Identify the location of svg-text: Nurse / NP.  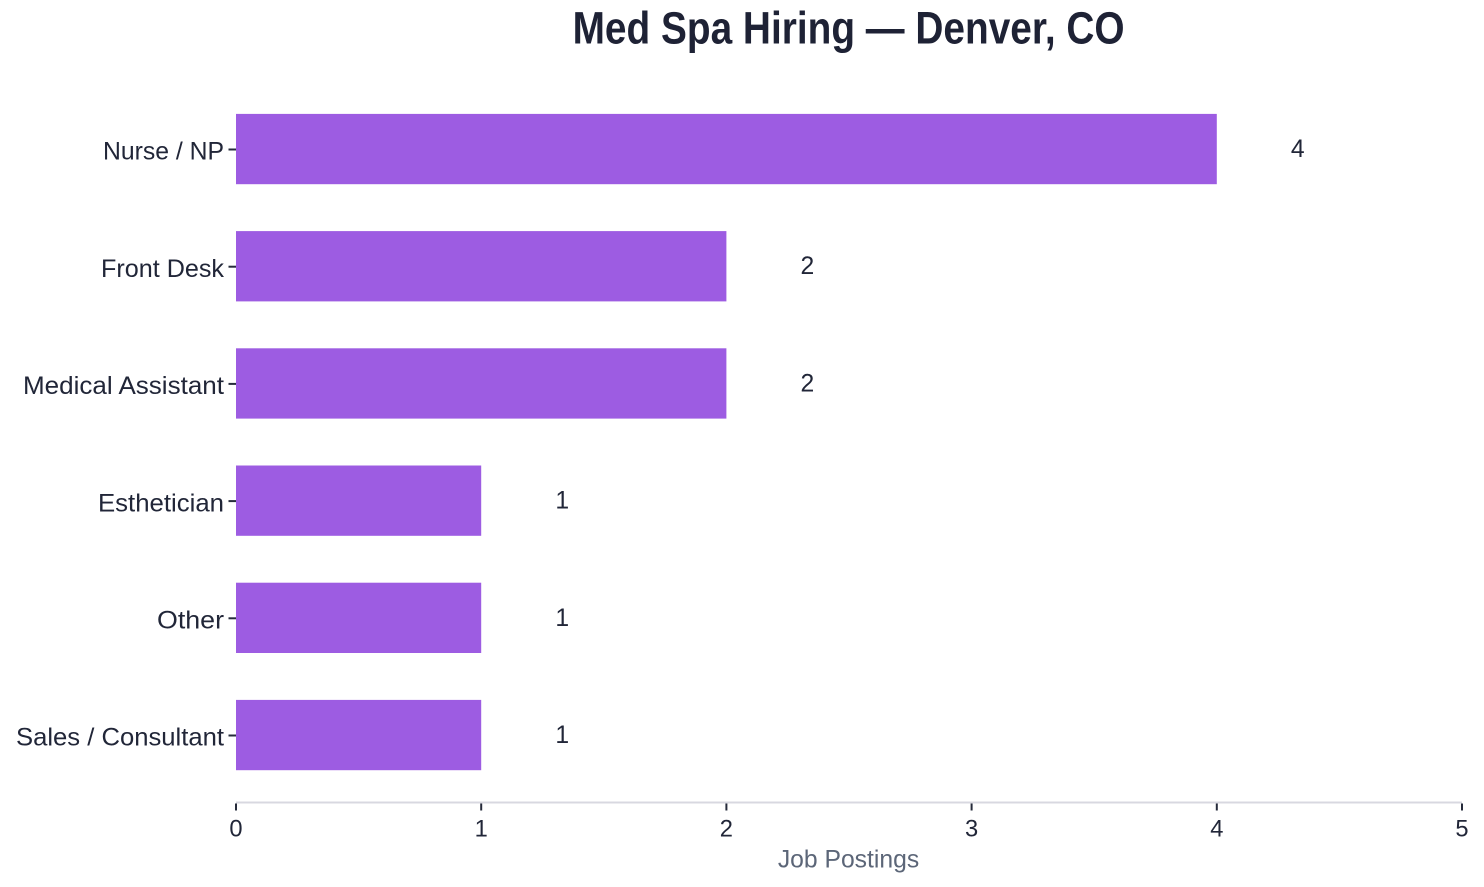
(163, 152).